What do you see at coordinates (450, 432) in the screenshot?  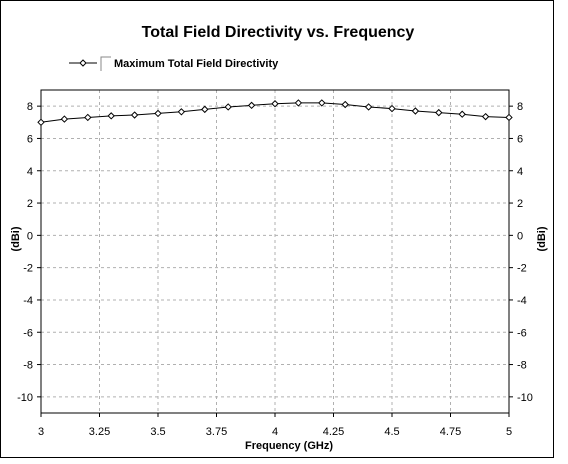 I see `x-tick-label: 4.75` at bounding box center [450, 432].